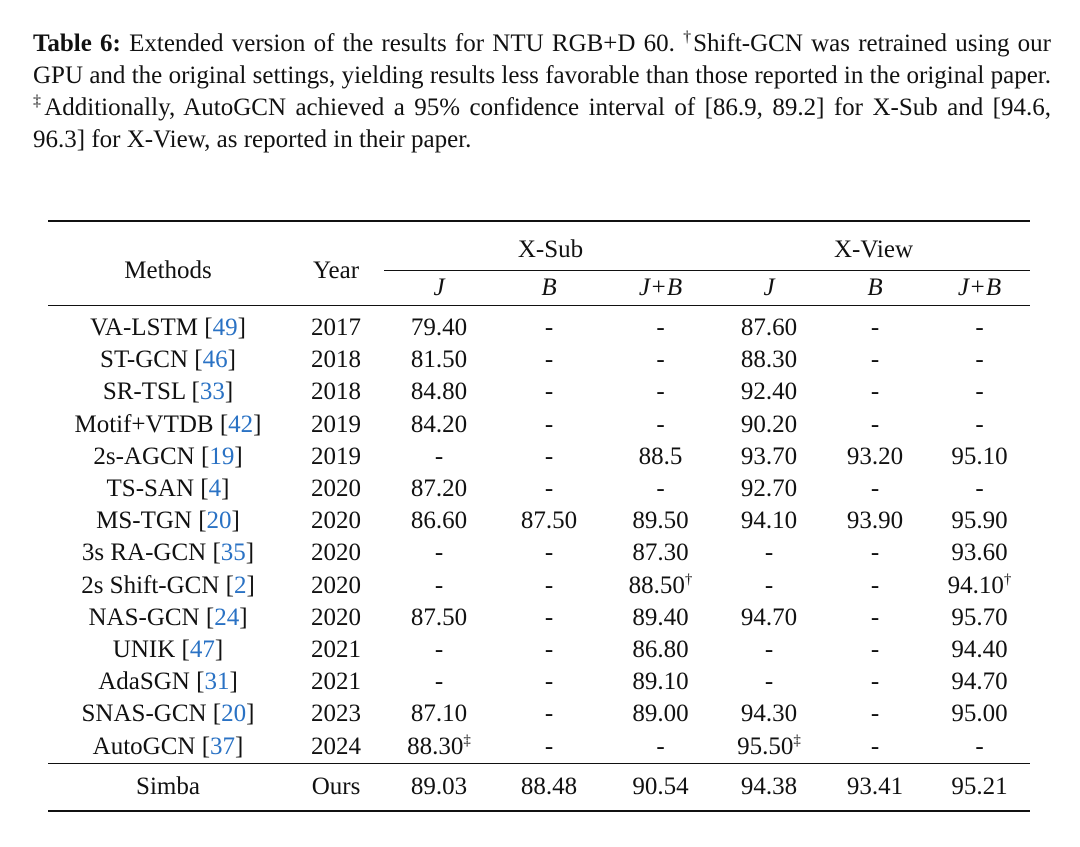 Image resolution: width=1080 pixels, height=847 pixels. I want to click on value-text: 84.80, so click(439, 392).